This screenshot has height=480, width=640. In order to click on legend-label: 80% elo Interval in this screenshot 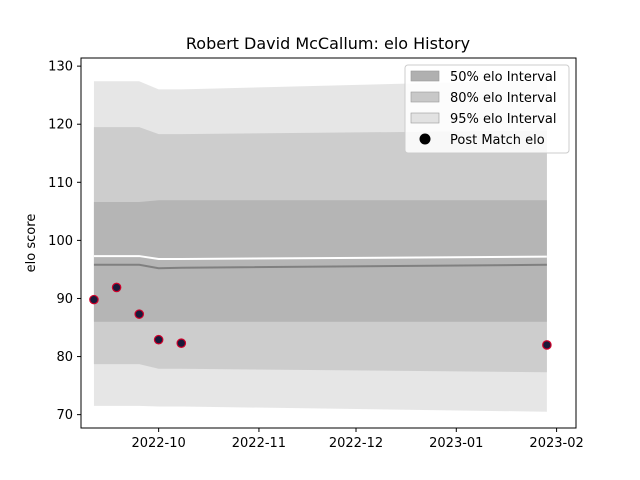, I will do `click(503, 98)`.